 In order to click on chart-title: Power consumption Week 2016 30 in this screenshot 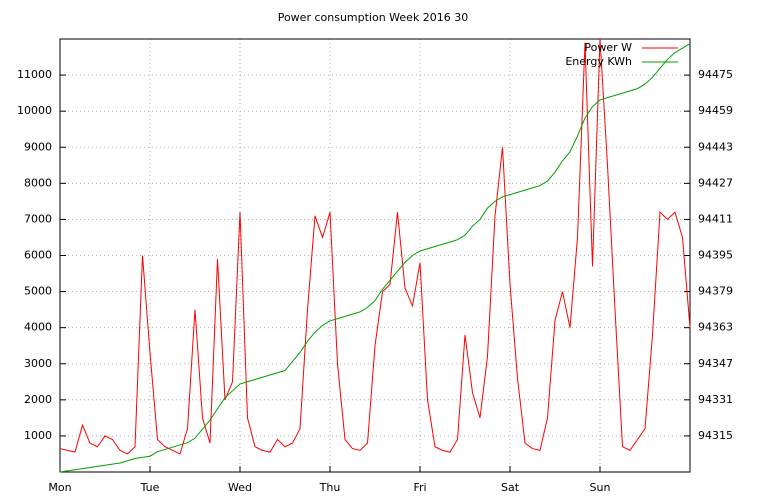, I will do `click(373, 17)`.